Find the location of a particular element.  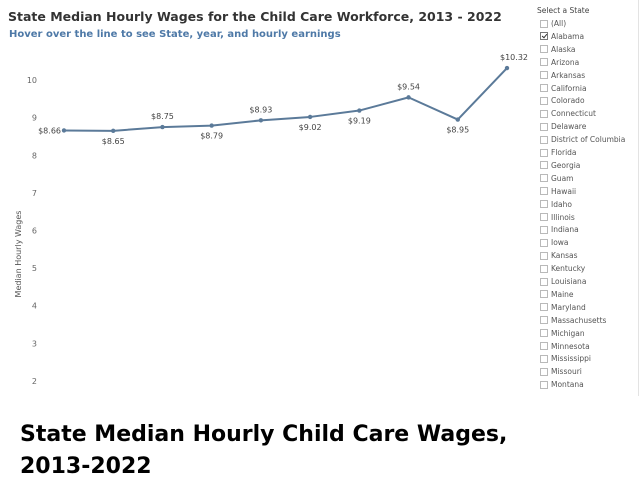

filter-option: California is located at coordinates (563, 88).